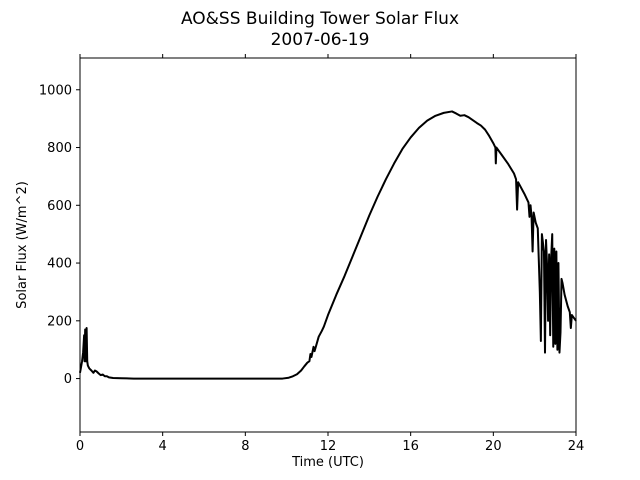  What do you see at coordinates (328, 446) in the screenshot?
I see `x-tick-label: 12` at bounding box center [328, 446].